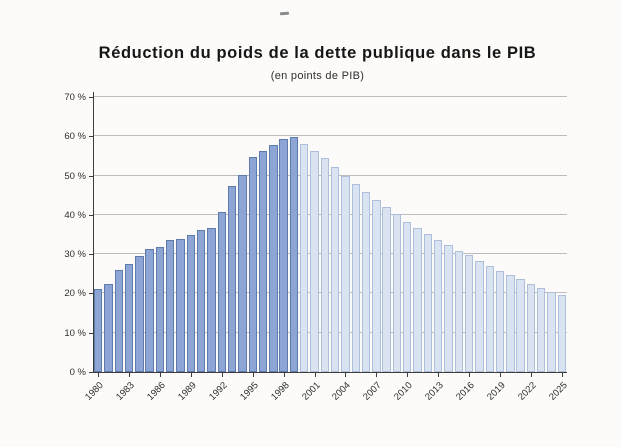 This screenshot has width=621, height=447. Describe the element at coordinates (355, 278) in the screenshot. I see `bar-2005` at that location.